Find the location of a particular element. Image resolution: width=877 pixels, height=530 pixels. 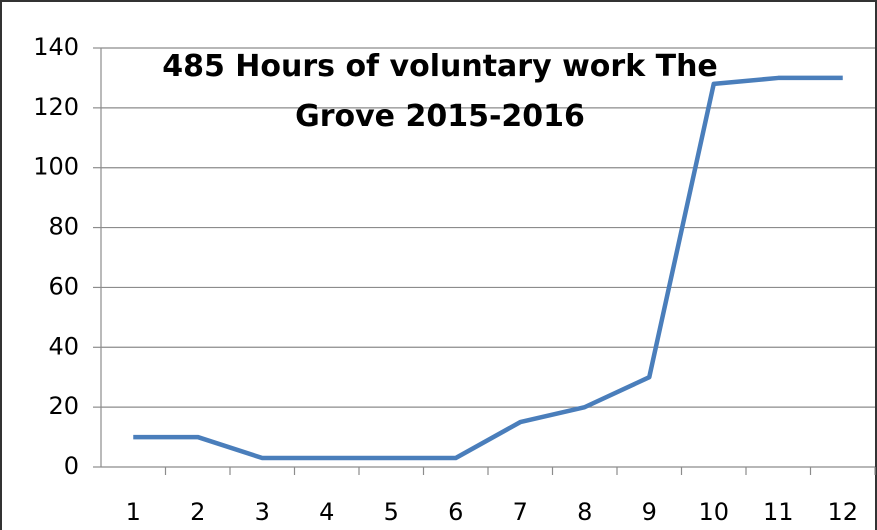

y-tick-label: 0 is located at coordinates (71, 466).